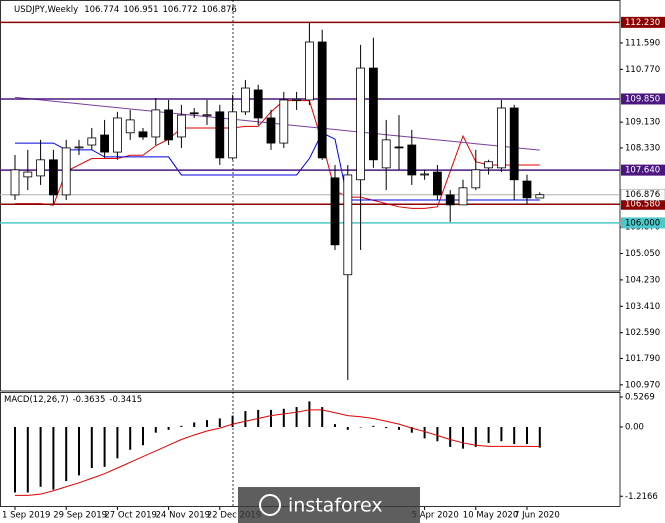  I want to click on y-tick-label: 101.790, so click(642, 359).